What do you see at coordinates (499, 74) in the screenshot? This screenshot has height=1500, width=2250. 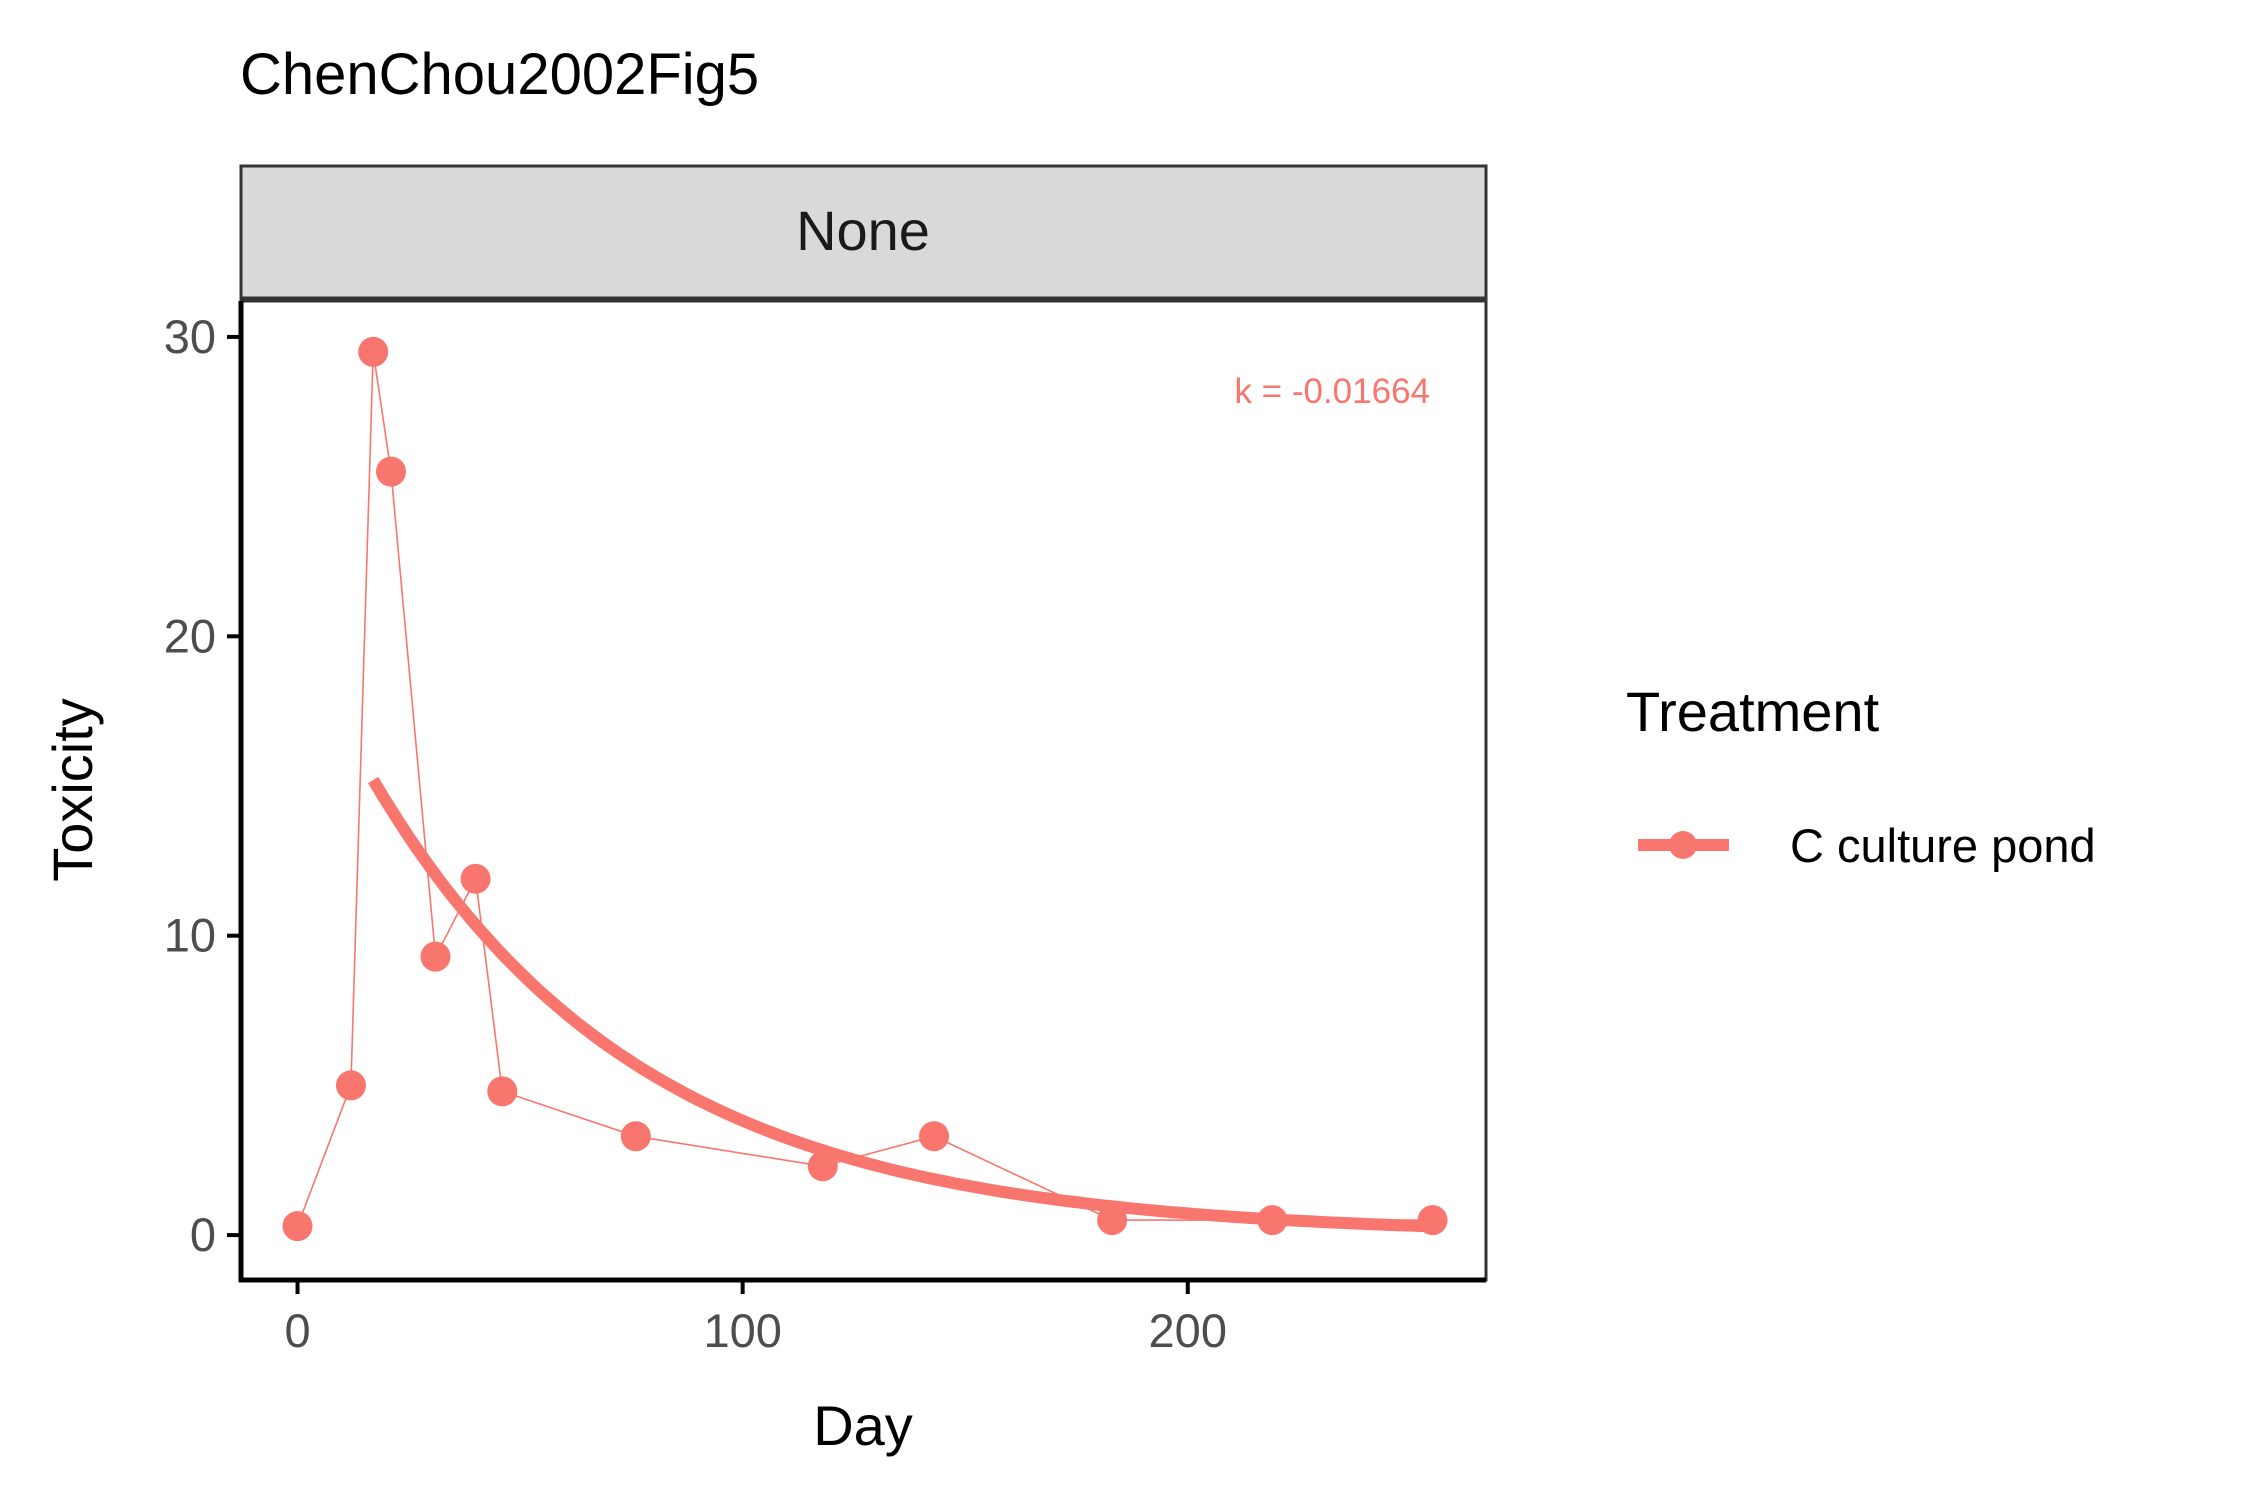 I see `chart-title: ChenChou2002Fig5` at bounding box center [499, 74].